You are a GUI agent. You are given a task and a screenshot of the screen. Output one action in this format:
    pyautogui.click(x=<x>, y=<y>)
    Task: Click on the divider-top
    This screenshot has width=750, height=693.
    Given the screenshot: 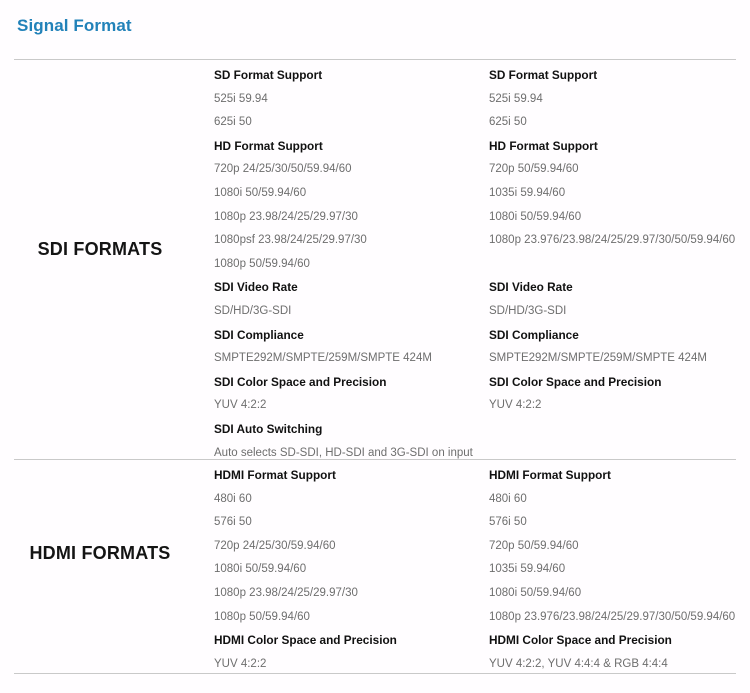 What is the action you would take?
    pyautogui.click(x=375, y=59)
    